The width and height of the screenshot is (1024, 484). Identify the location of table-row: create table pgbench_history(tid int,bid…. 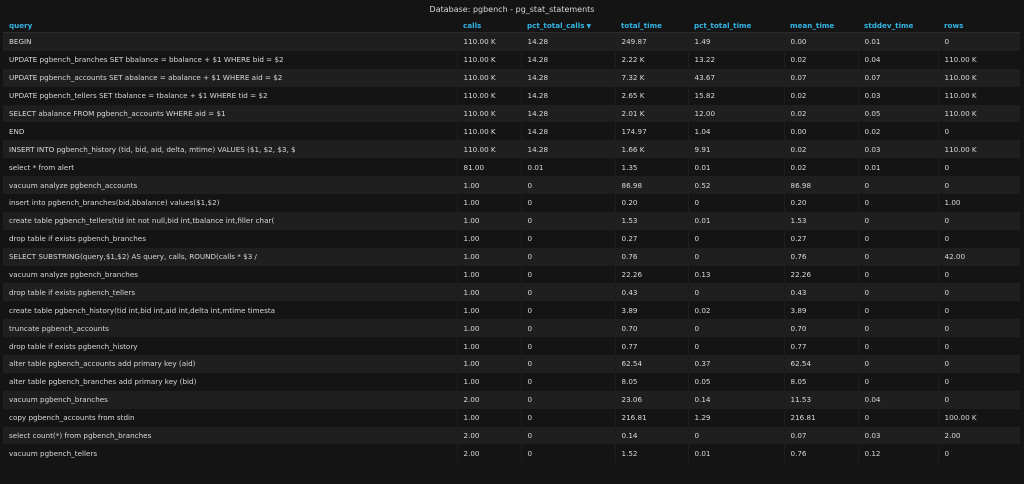
(511, 310).